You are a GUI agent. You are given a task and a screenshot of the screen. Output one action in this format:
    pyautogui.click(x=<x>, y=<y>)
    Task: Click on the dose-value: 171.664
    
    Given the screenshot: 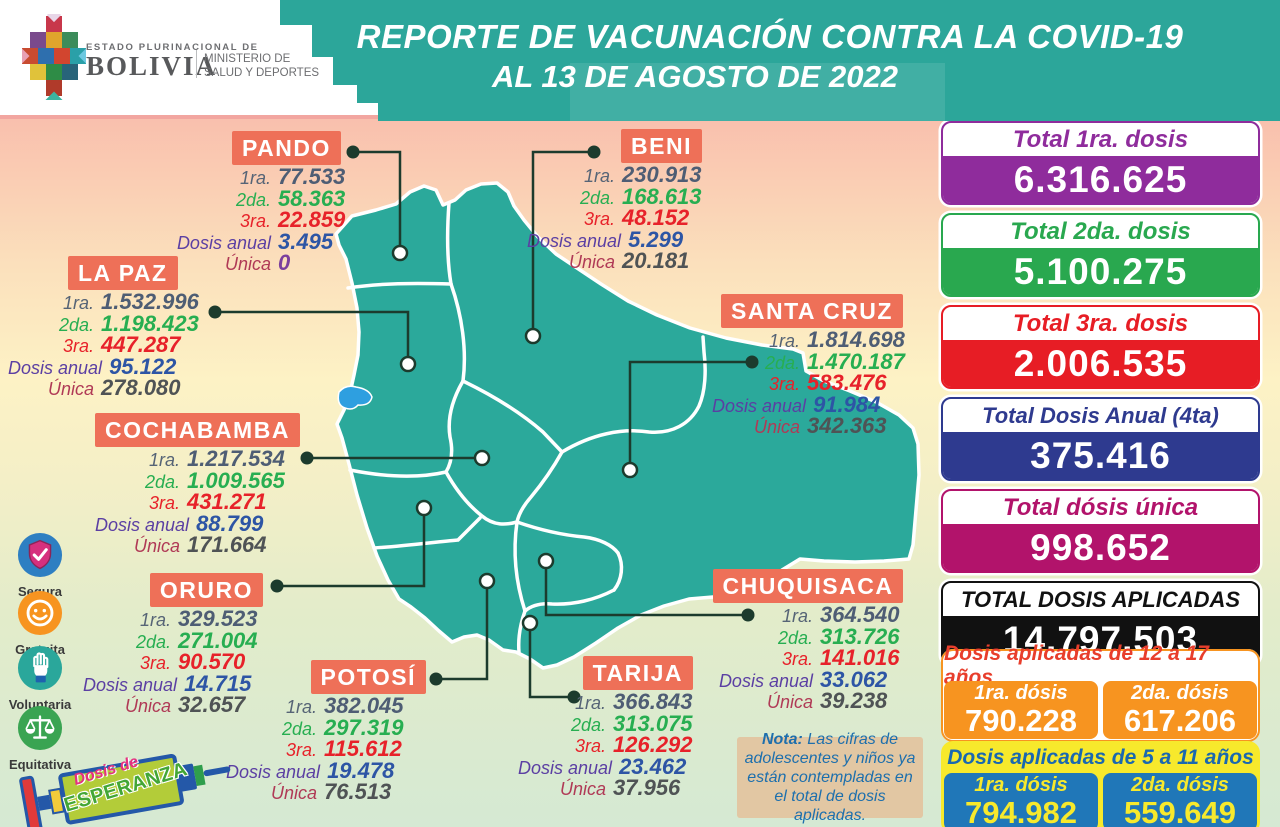 What is the action you would take?
    pyautogui.click(x=227, y=544)
    